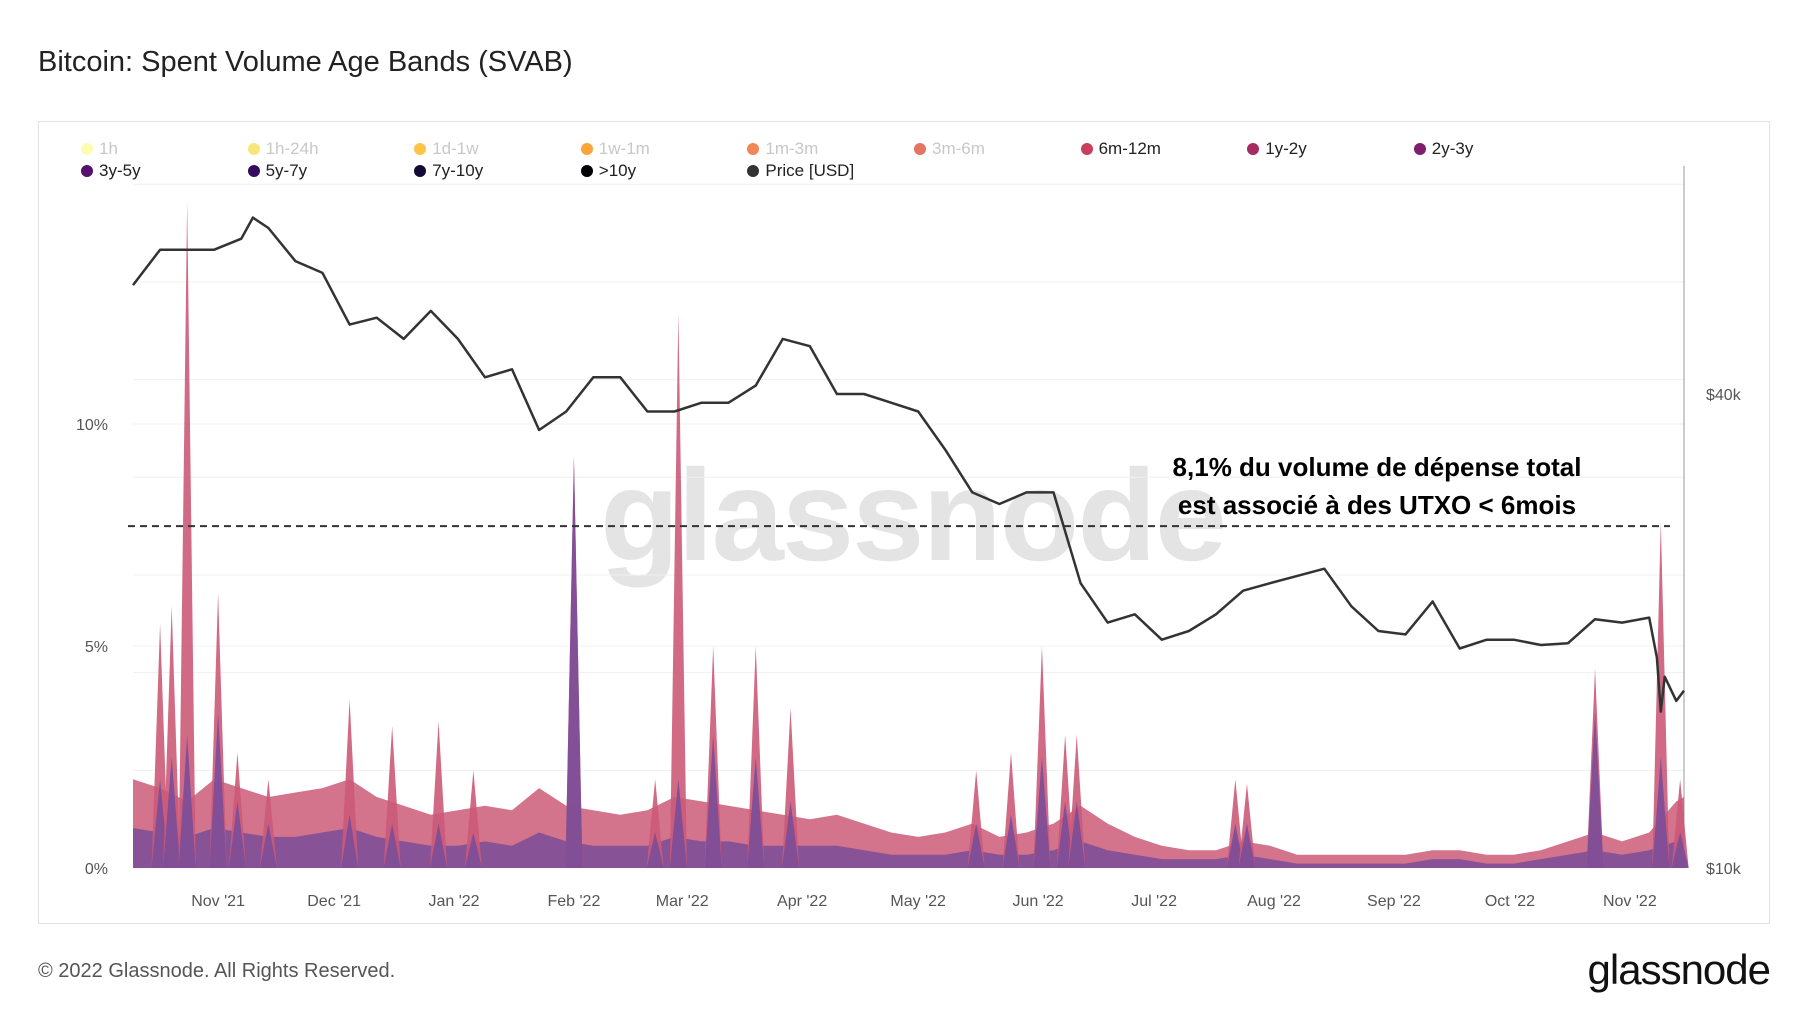  Describe the element at coordinates (458, 170) in the screenshot. I see `legend-label: 7y-10y` at that location.